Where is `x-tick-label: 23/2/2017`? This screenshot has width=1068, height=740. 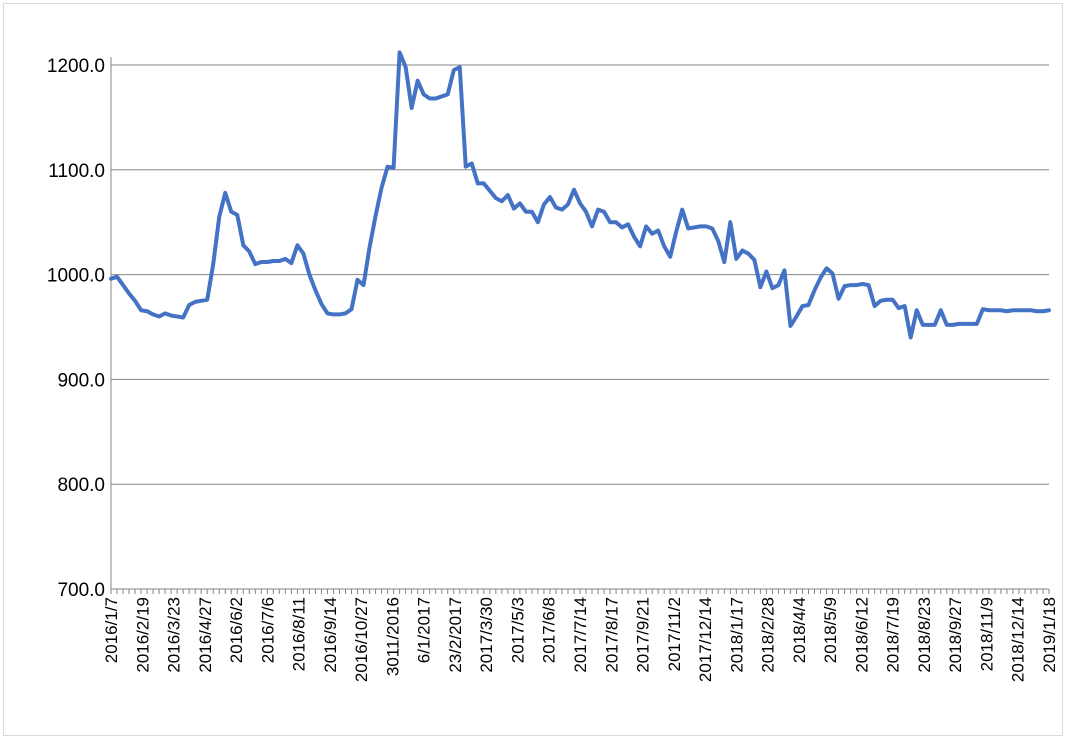 x-tick-label: 23/2/2017 is located at coordinates (455, 635).